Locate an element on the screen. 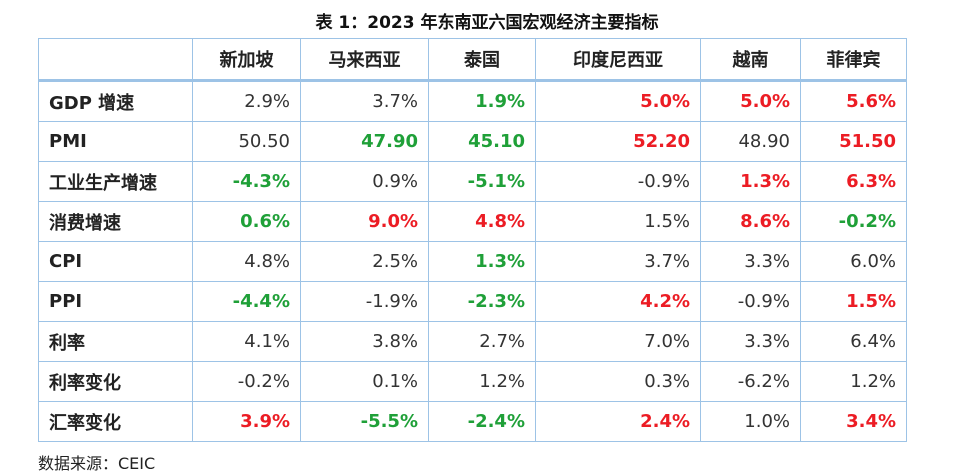  value-cell: 1.0% is located at coordinates (750, 421).